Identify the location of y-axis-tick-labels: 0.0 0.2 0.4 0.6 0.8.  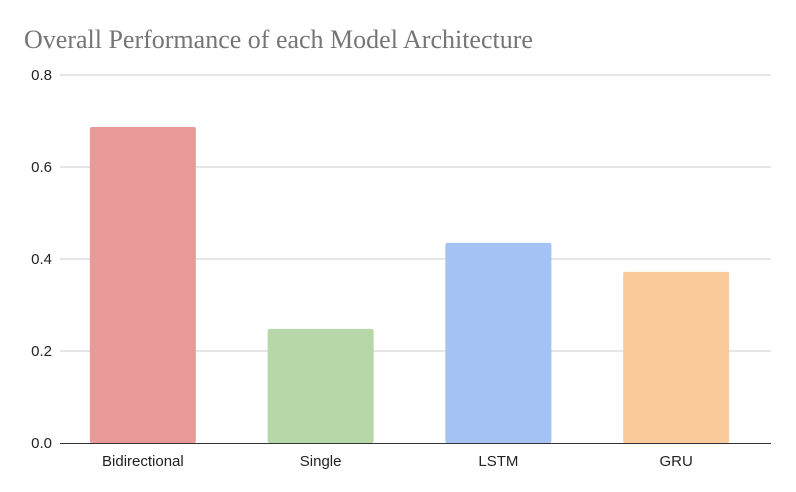
(41, 259).